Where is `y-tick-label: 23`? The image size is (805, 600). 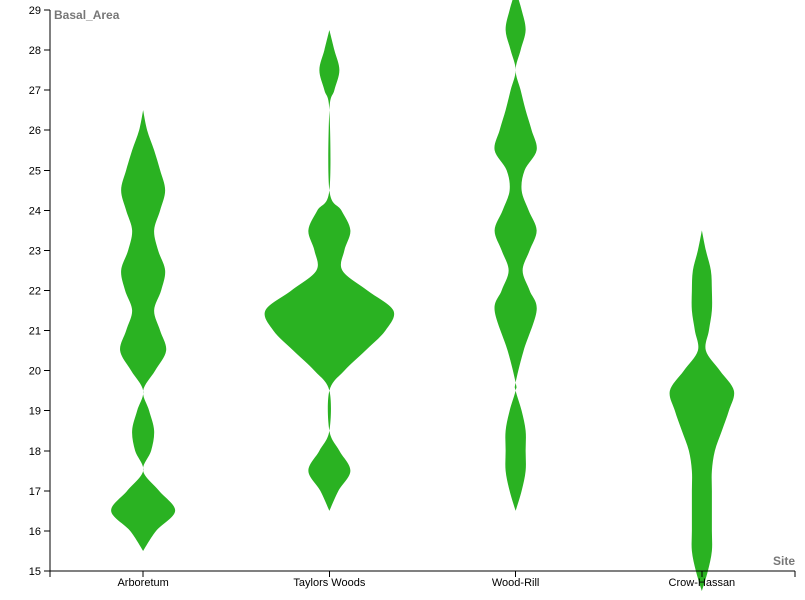 y-tick-label: 23 is located at coordinates (35, 251).